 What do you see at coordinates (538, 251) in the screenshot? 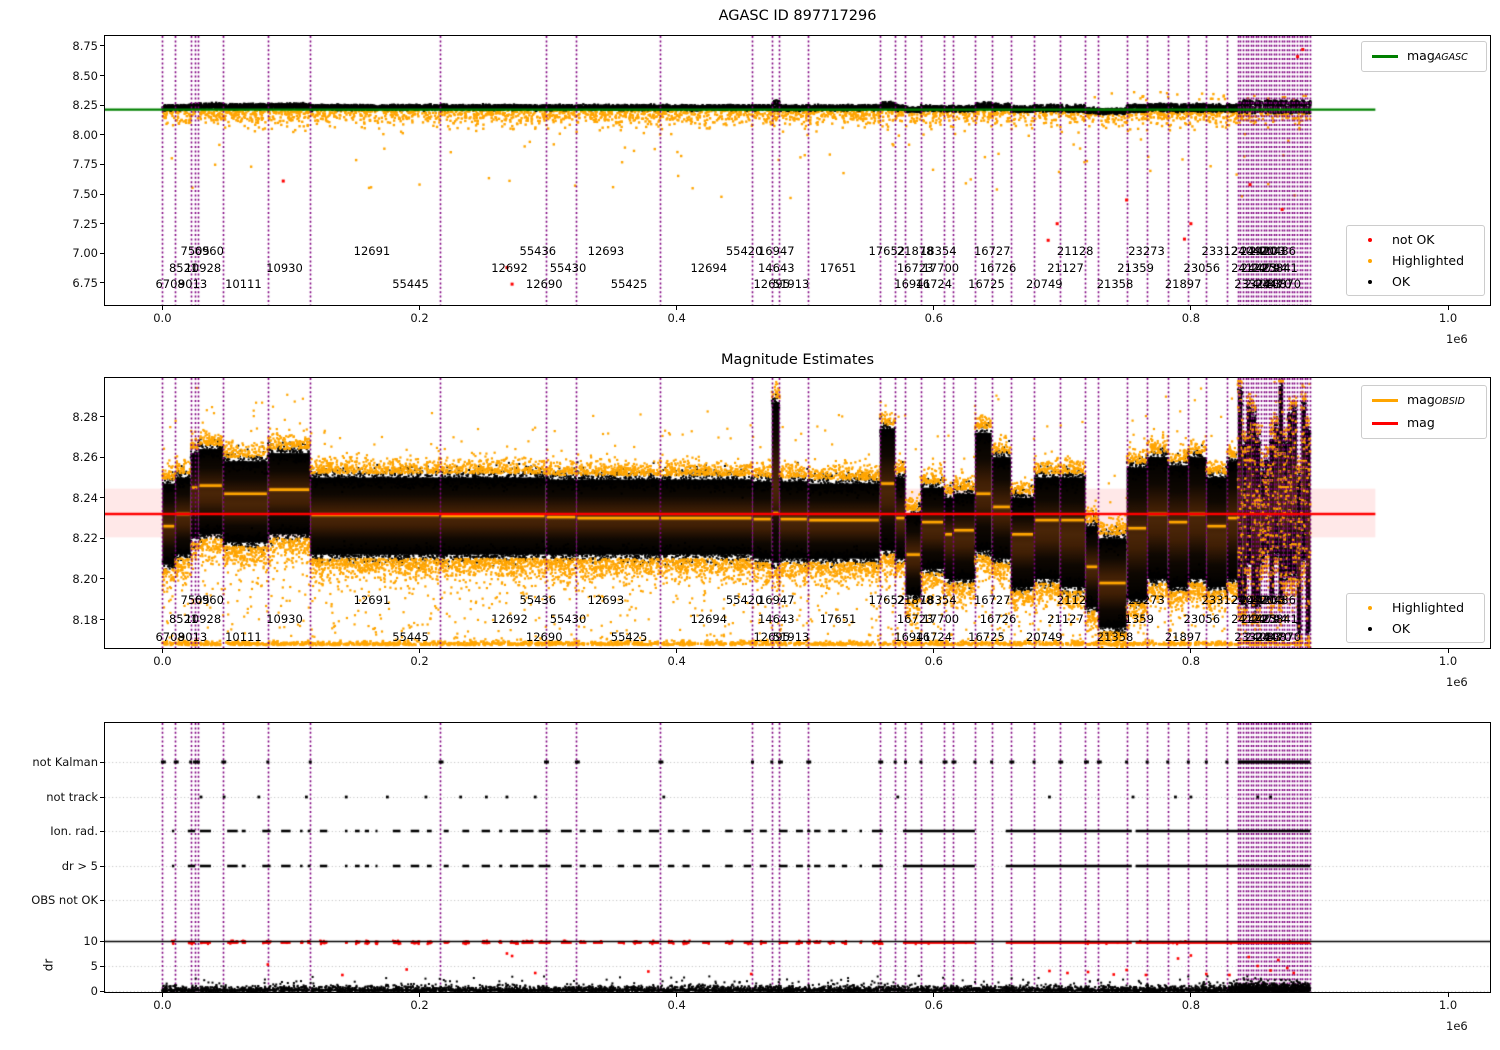
I see `obsid-label: 55436` at bounding box center [538, 251].